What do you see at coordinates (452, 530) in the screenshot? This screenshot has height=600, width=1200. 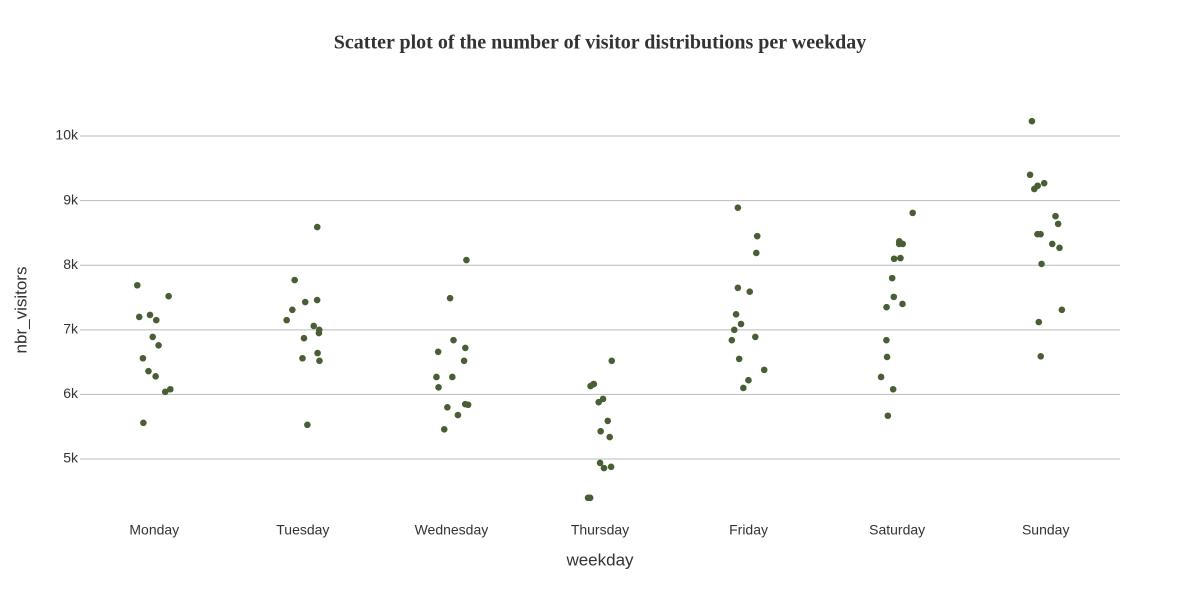 I see `x-tick-label: Wednesday` at bounding box center [452, 530].